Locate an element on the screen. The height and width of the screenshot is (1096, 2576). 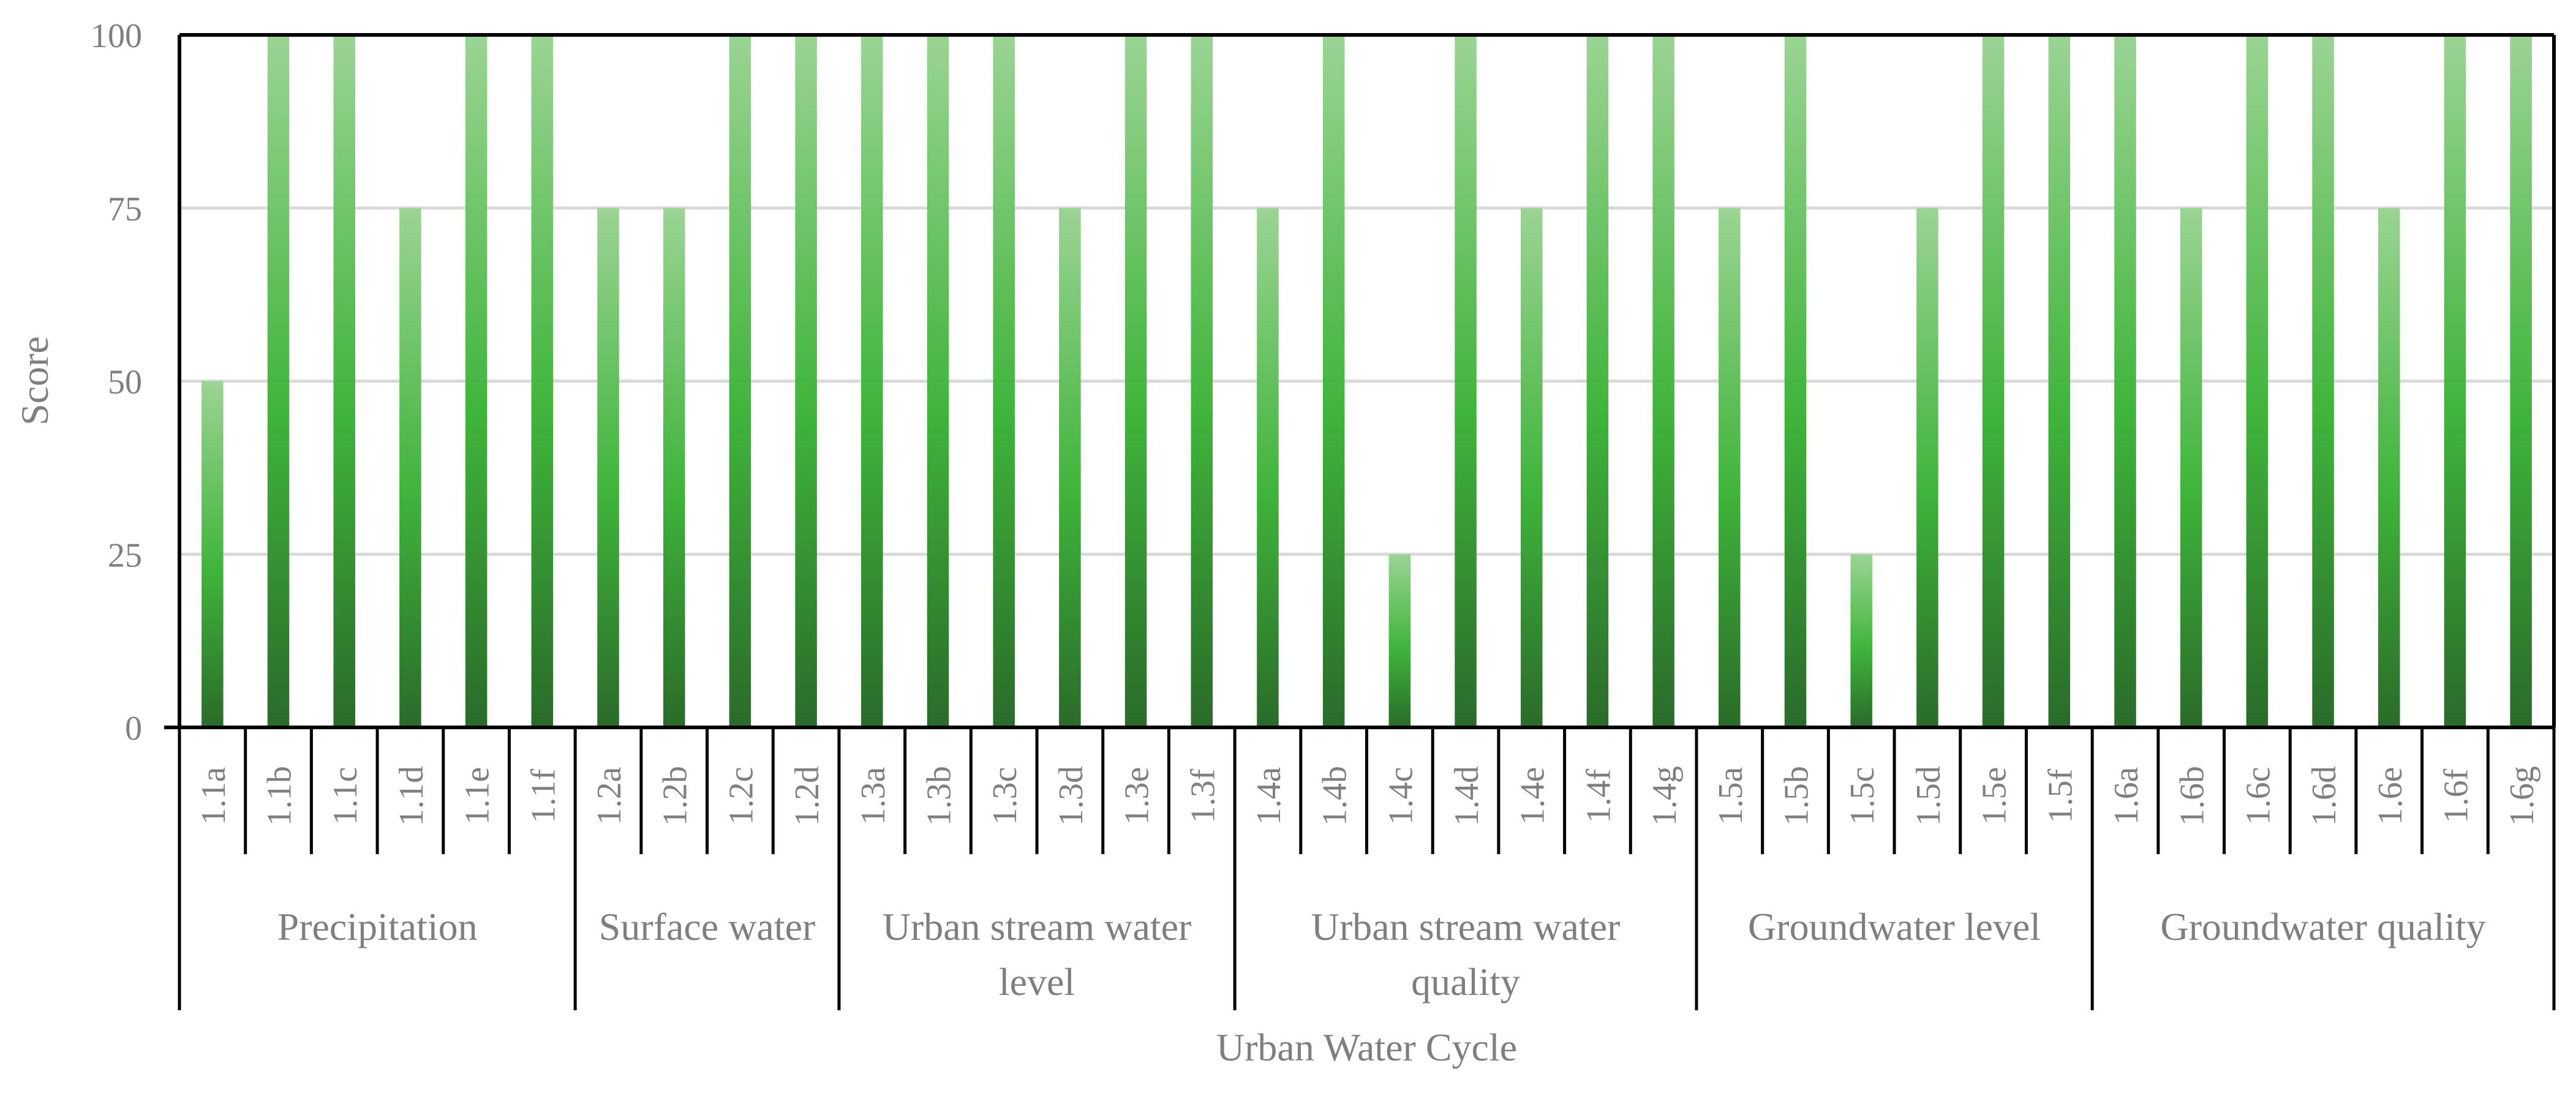
x-category-label: 1.3d is located at coordinates (1071, 796).